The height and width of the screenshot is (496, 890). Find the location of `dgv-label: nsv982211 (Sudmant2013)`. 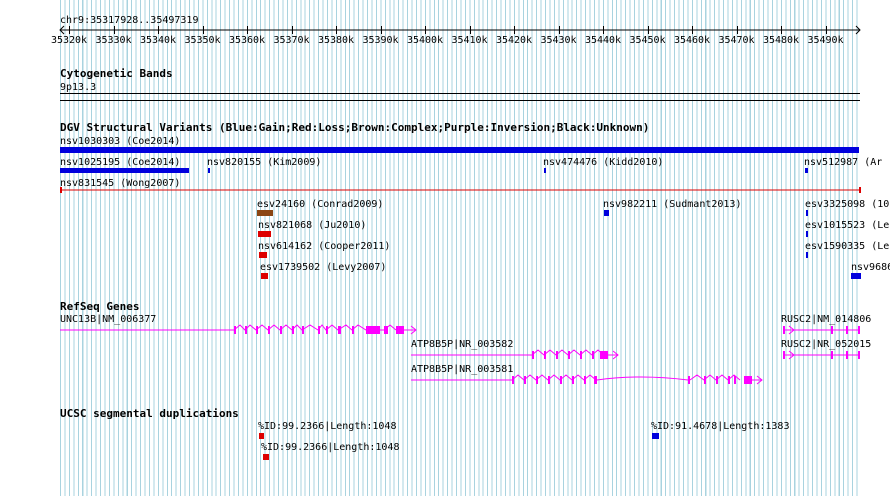

dgv-label: nsv982211 (Sudmant2013) is located at coordinates (672, 204).